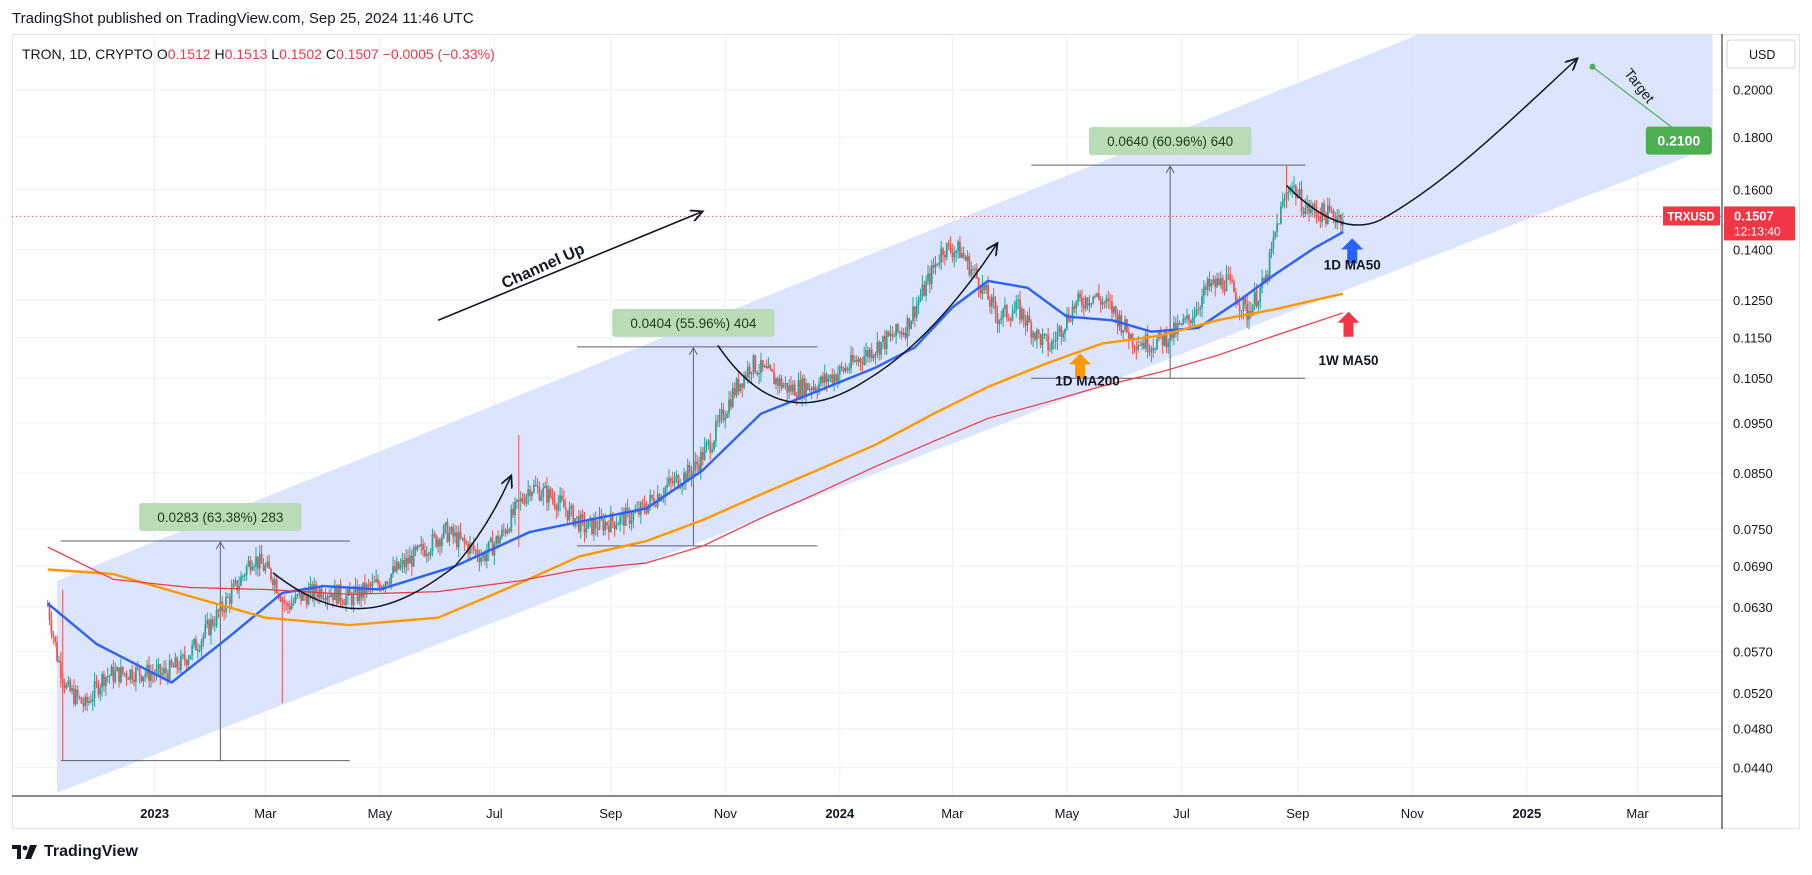 The height and width of the screenshot is (875, 1812). What do you see at coordinates (1753, 300) in the screenshot?
I see `y-tick-label: 0.1250` at bounding box center [1753, 300].